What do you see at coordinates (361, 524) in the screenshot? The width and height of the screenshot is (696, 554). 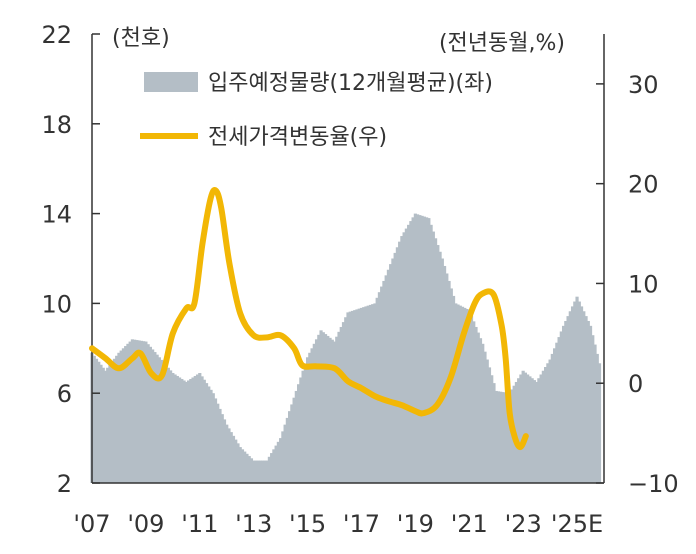 I see `x-tick-label: '17` at bounding box center [361, 524].